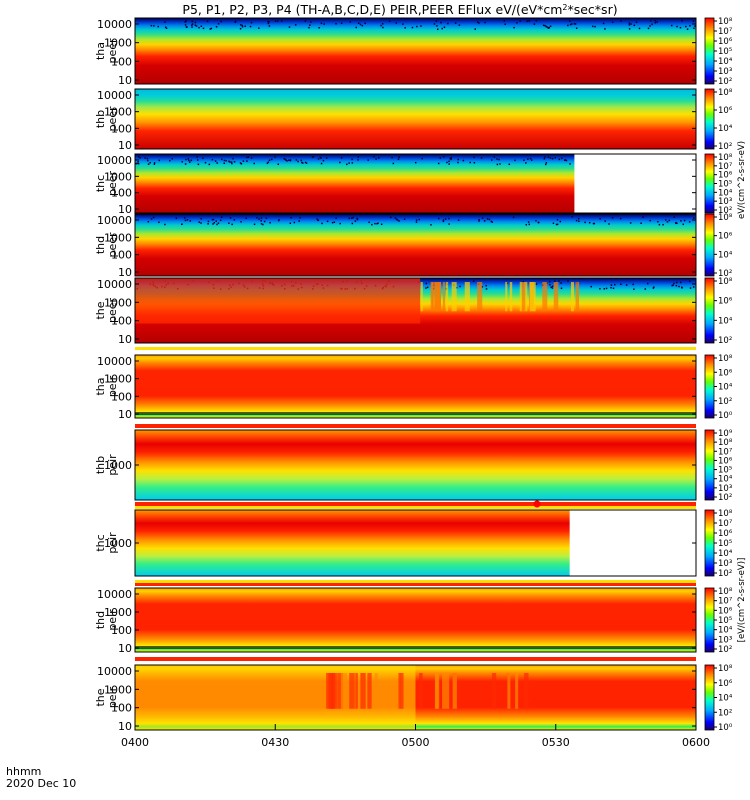 This screenshot has height=800, width=750. What do you see at coordinates (725, 602) in the screenshot?
I see `colorbar-tick-label: 10⁷` at bounding box center [725, 602].